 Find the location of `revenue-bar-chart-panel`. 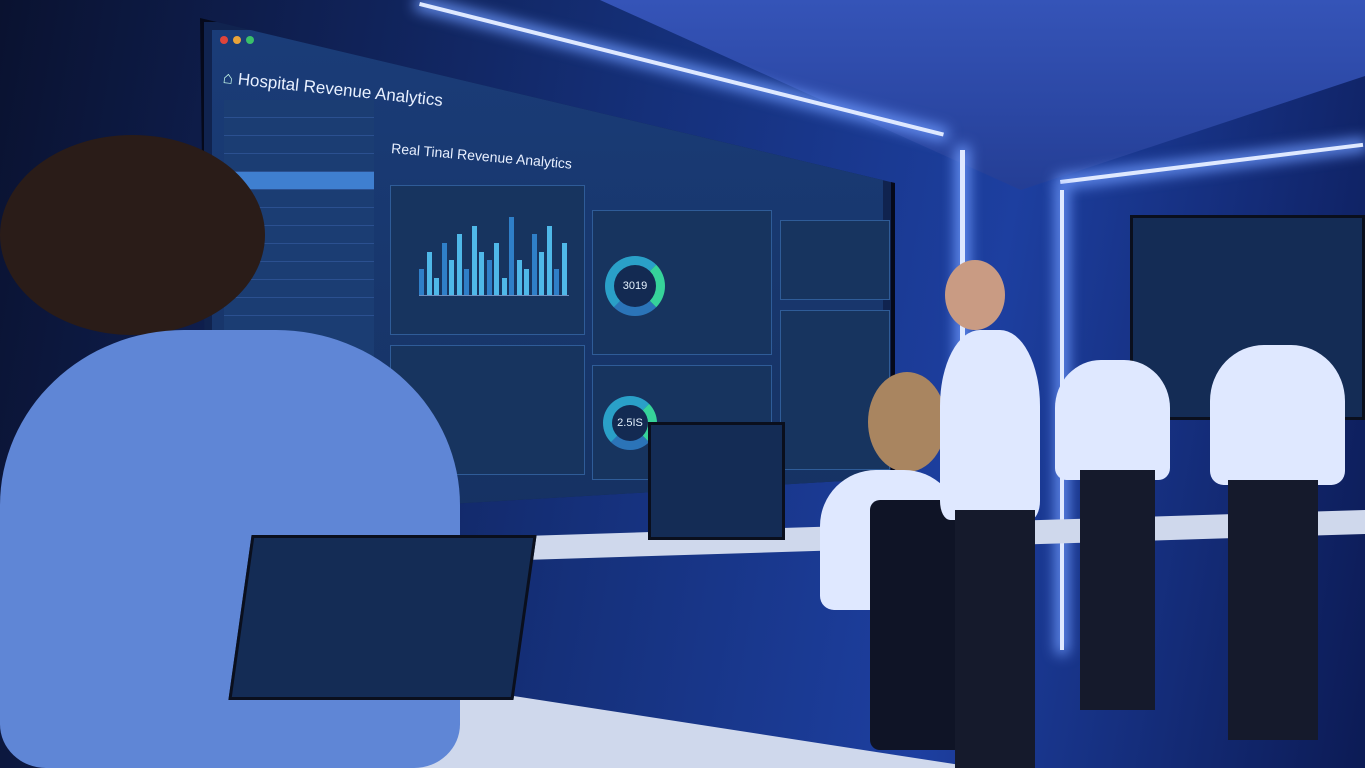

revenue-bar-chart-panel is located at coordinates (487, 260).